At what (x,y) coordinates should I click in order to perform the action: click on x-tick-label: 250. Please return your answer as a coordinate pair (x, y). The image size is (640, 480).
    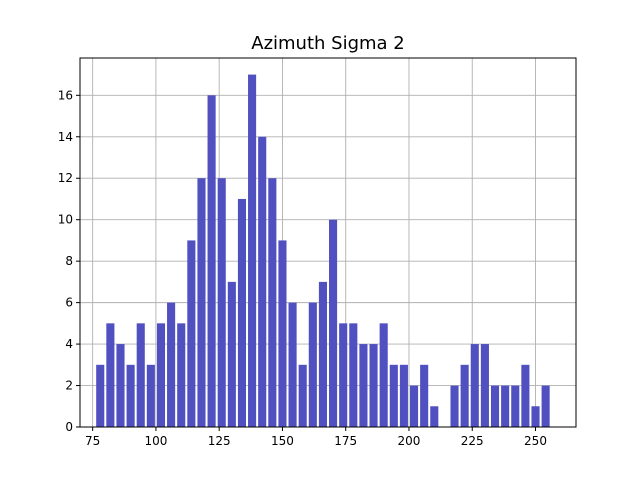
    Looking at the image, I should click on (535, 441).